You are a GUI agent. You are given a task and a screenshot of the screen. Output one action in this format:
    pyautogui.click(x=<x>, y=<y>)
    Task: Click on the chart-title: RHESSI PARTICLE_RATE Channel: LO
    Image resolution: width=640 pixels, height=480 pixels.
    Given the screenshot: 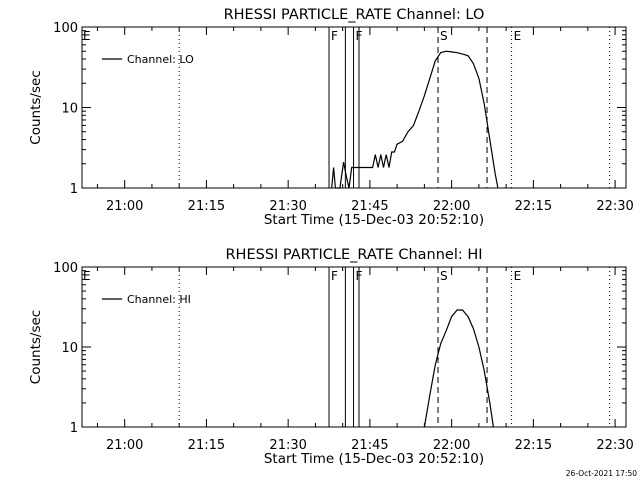 What is the action you would take?
    pyautogui.click(x=354, y=15)
    